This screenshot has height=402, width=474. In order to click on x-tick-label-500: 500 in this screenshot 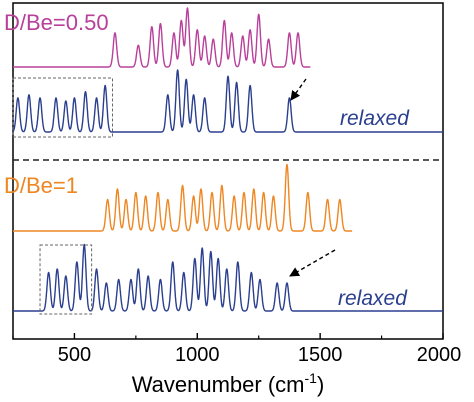, I will do `click(74, 355)`.